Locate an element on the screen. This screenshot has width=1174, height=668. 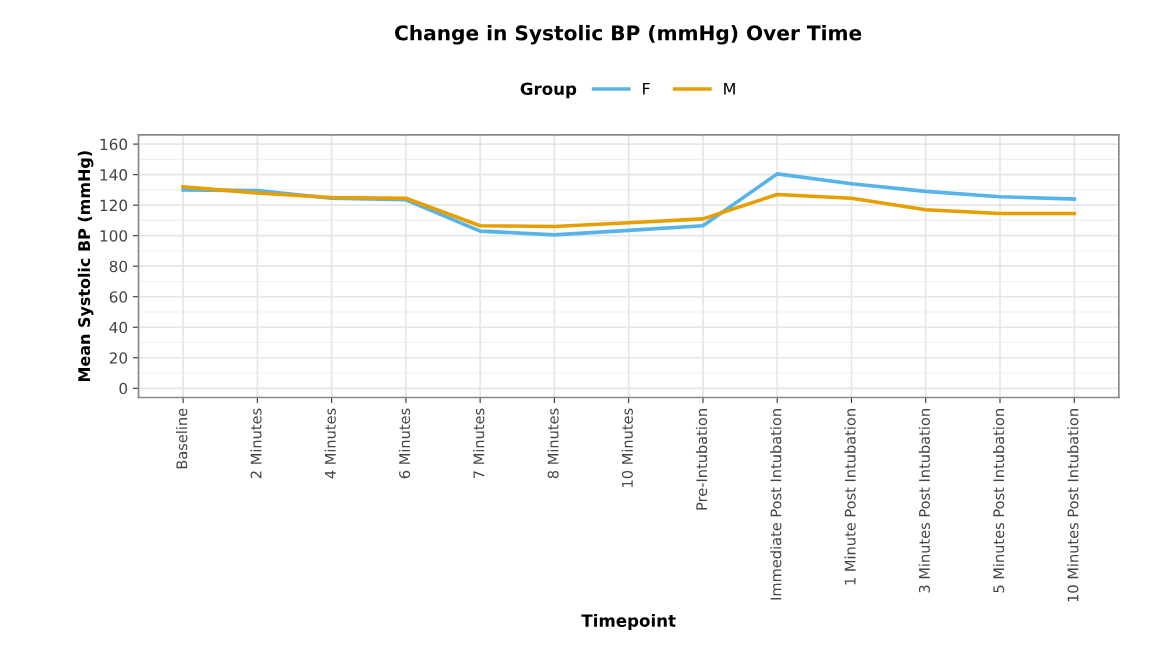
legend-label: M is located at coordinates (729, 88).